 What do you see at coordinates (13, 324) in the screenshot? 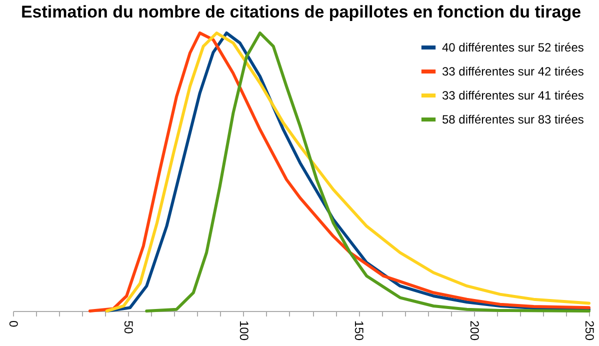
I see `x-tick-label: 0` at bounding box center [13, 324].